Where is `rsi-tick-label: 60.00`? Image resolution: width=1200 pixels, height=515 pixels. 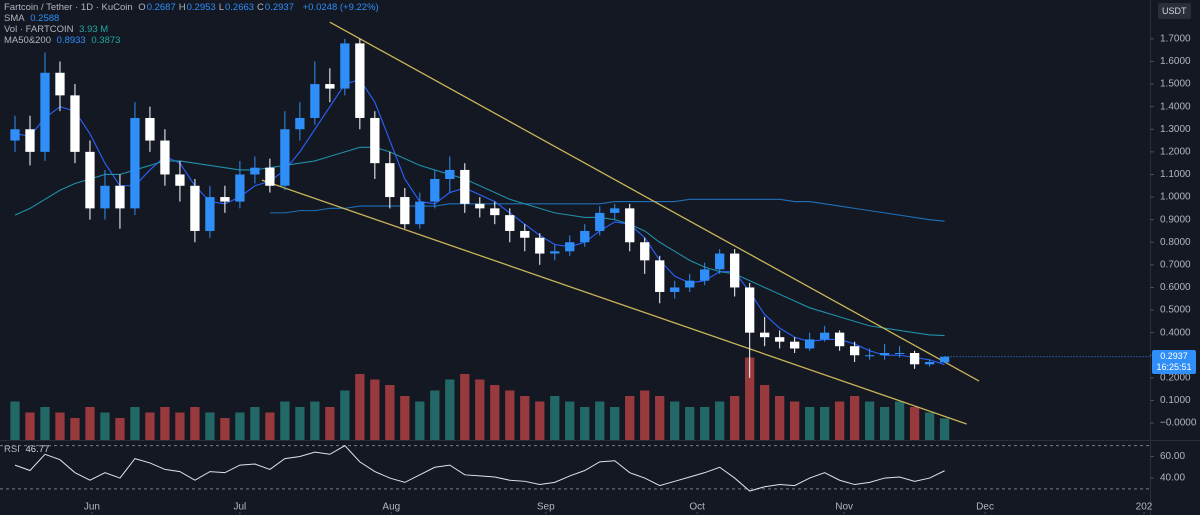
rsi-tick-label: 60.00 is located at coordinates (1172, 456).